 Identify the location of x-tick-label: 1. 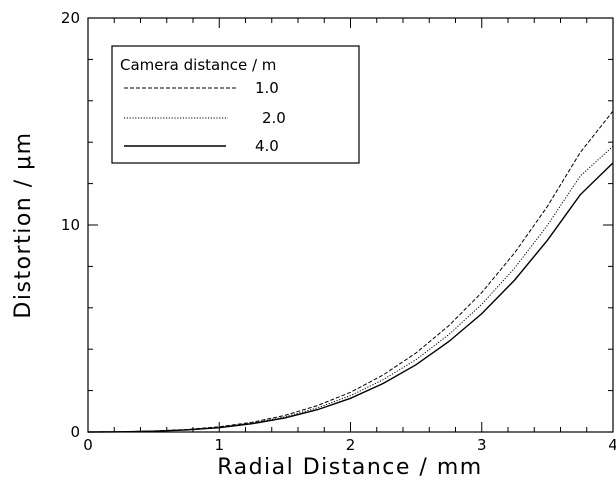
(219, 445).